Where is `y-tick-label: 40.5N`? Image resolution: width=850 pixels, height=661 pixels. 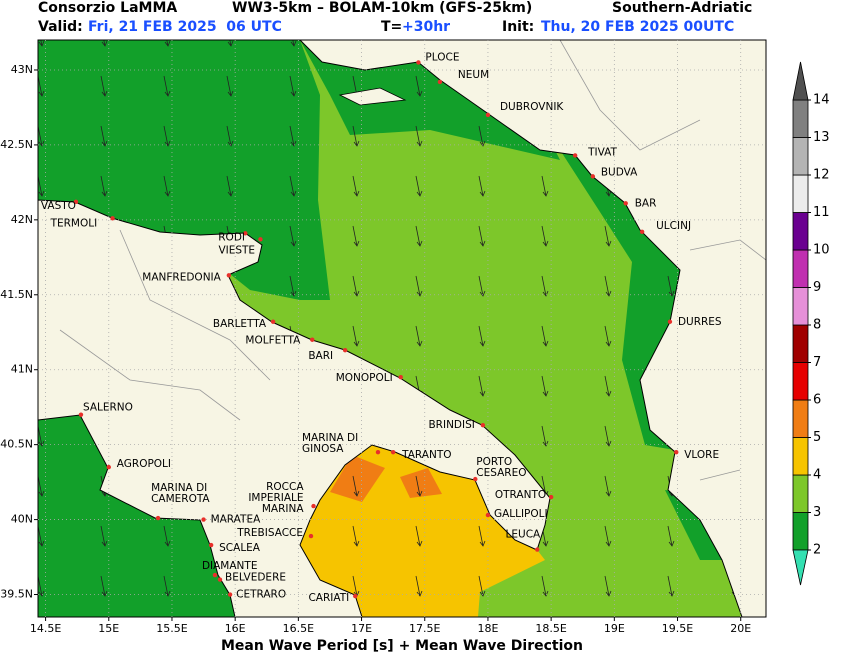 y-tick-label: 40.5N is located at coordinates (16, 444).